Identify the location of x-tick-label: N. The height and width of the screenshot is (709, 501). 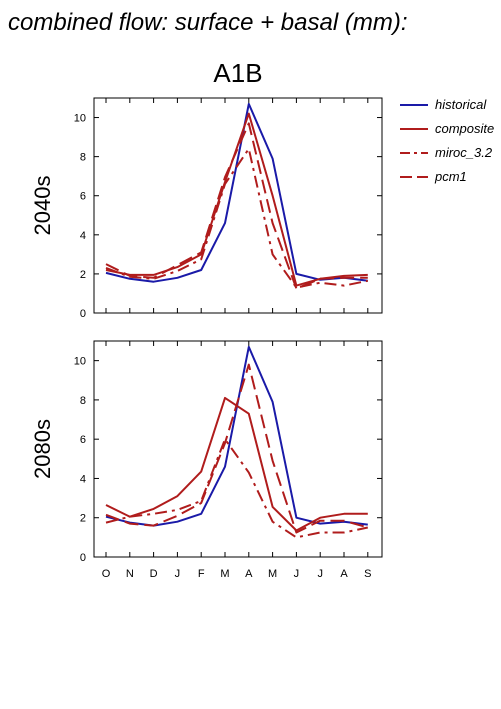
(130, 574).